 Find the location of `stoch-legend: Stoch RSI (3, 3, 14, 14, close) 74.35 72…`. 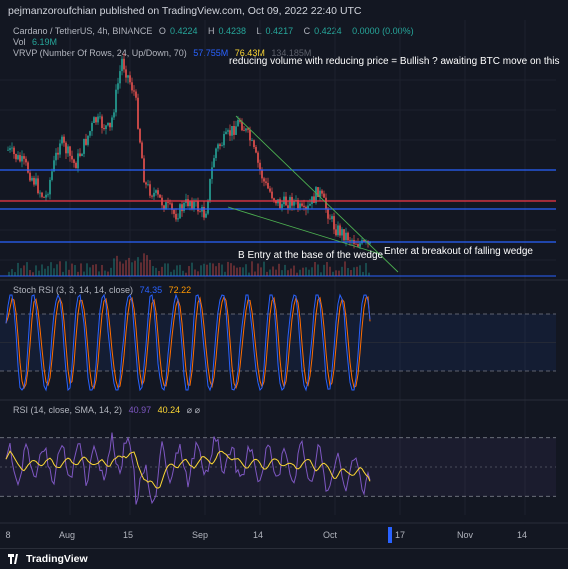

stoch-legend: Stoch RSI (3, 3, 14, 14, close) 74.35 72… is located at coordinates (104, 290).